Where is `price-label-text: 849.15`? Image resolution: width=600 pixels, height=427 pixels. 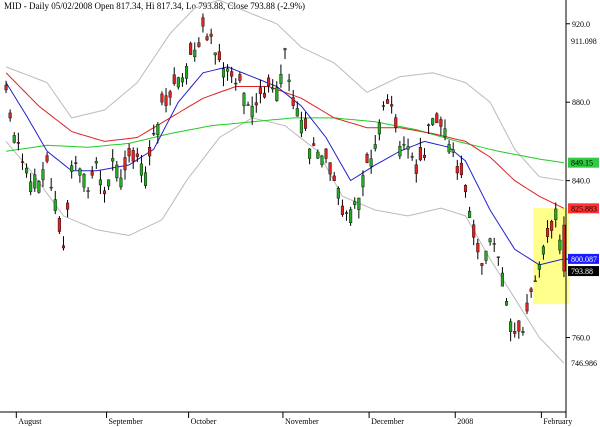
price-label-text: 849.15 is located at coordinates (582, 163).